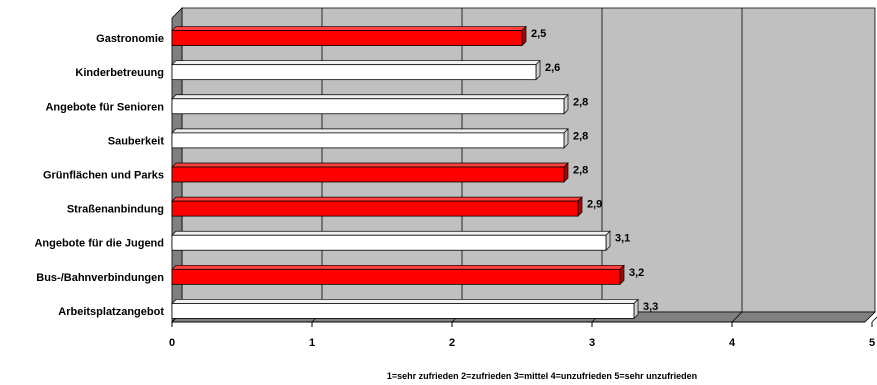  Describe the element at coordinates (732, 343) in the screenshot. I see `x-tick-label: 4` at that location.